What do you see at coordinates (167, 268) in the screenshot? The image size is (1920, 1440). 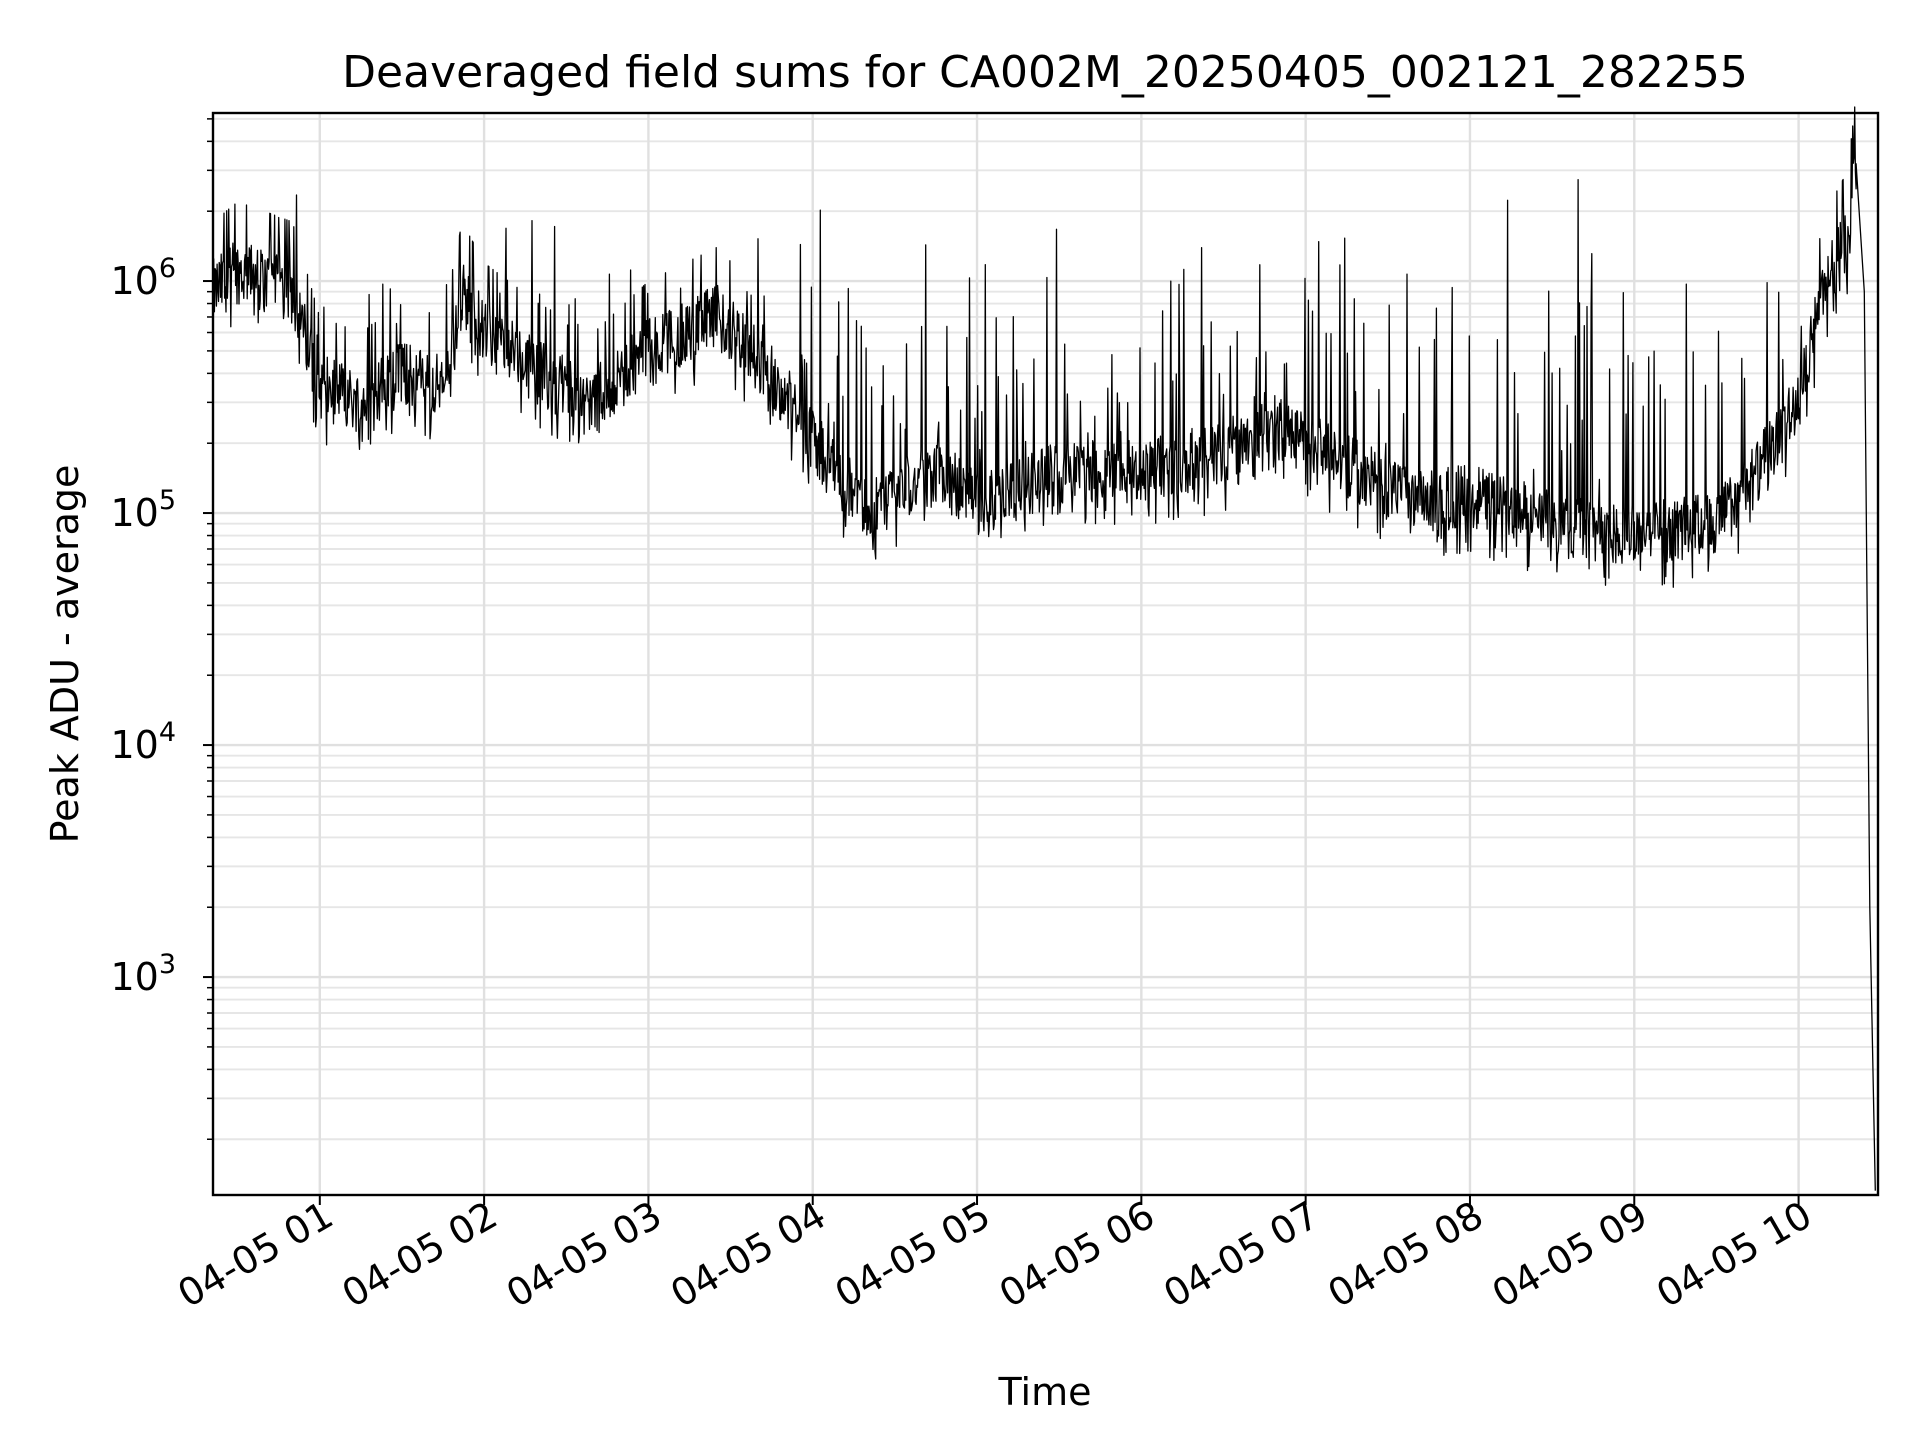 I see `y-tick-exponent: 6` at bounding box center [167, 268].